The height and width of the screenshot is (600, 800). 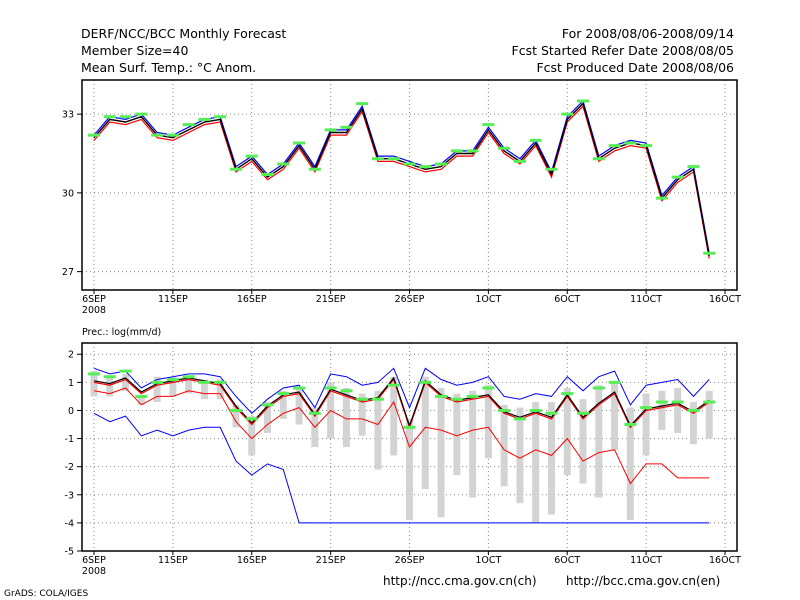 What do you see at coordinates (173, 299) in the screenshot?
I see `temp-xtick-label: 11SEP` at bounding box center [173, 299].